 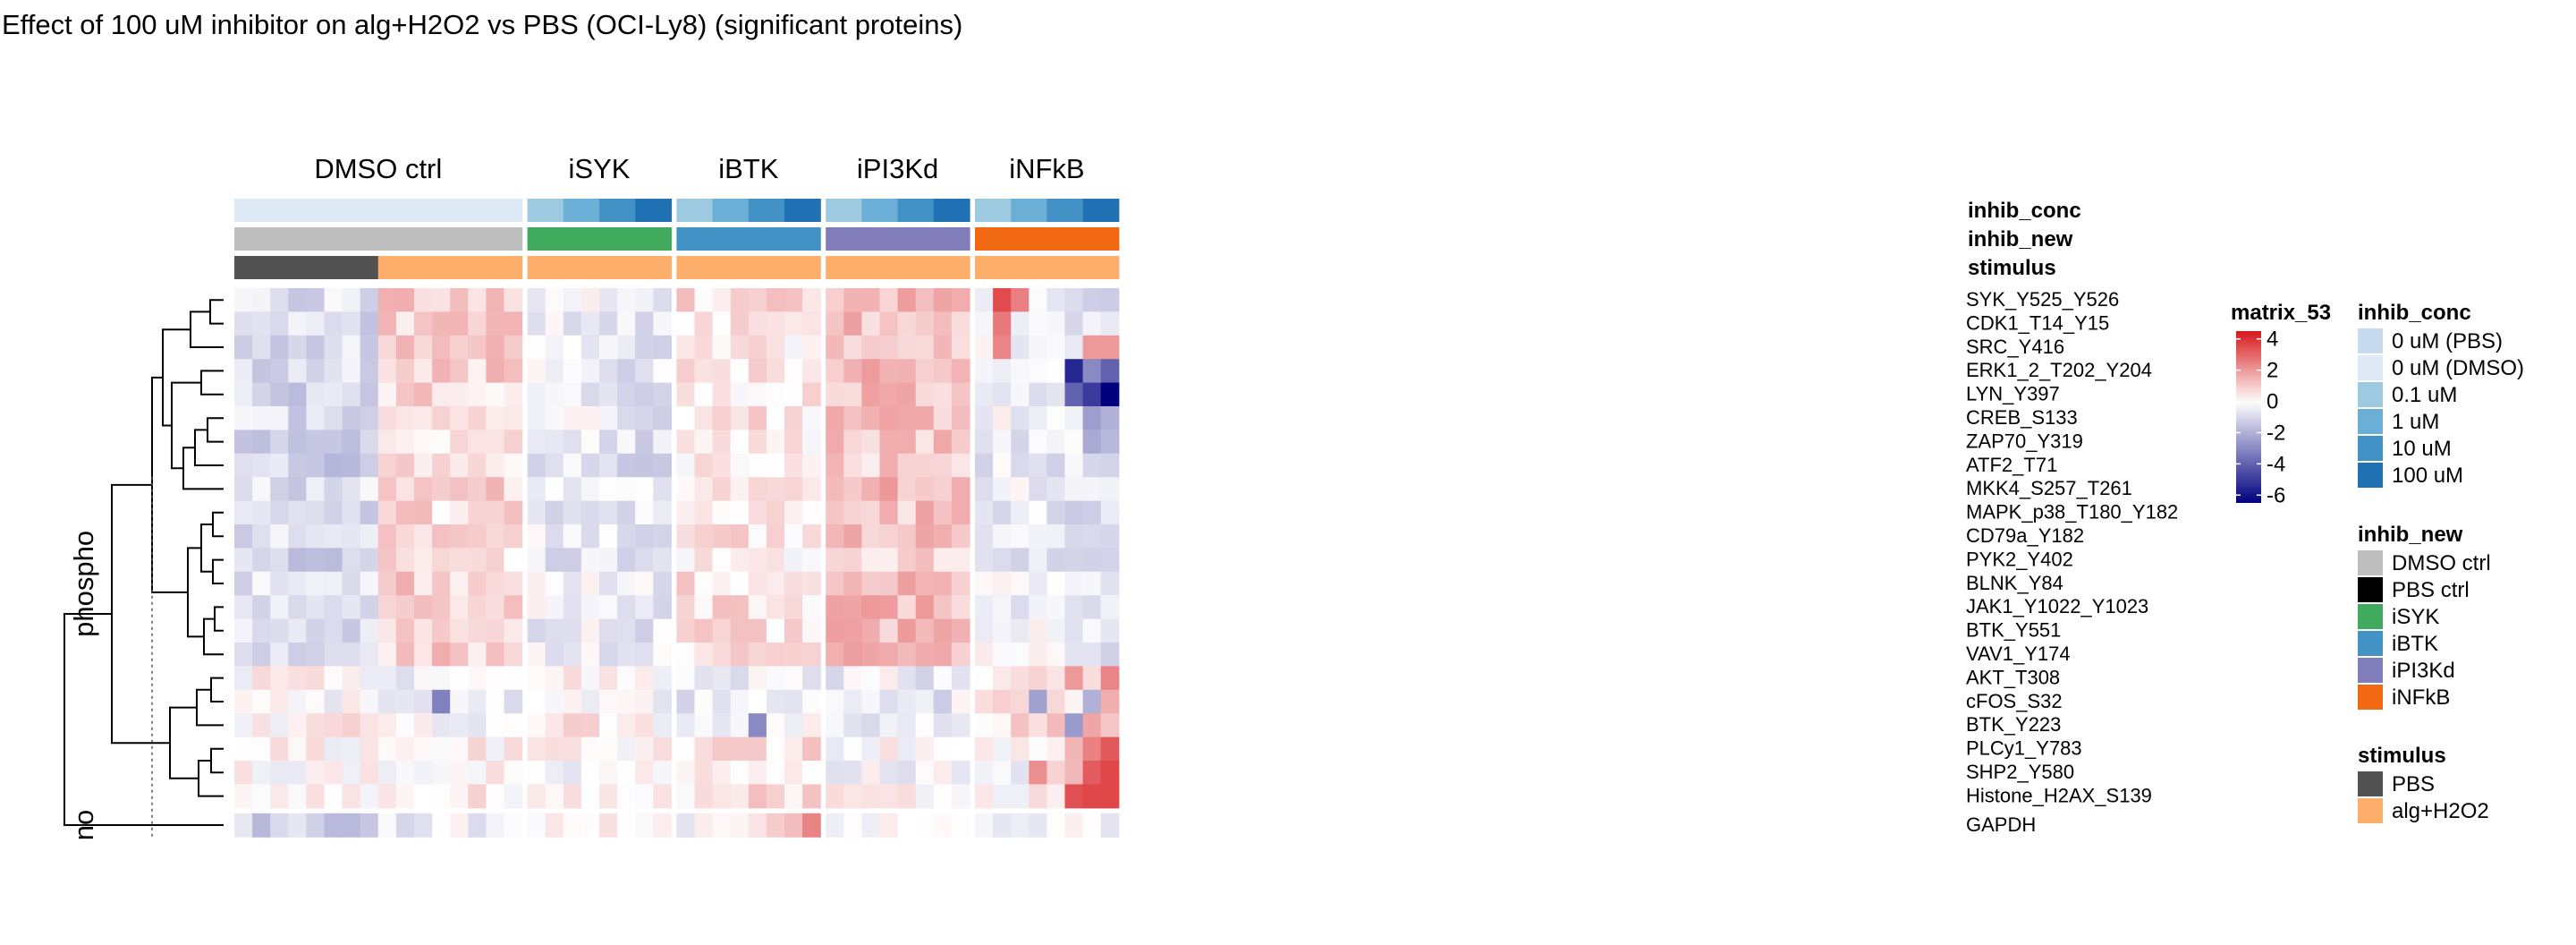 I want to click on row-label: SHP2_Y580, so click(x=2020, y=772).